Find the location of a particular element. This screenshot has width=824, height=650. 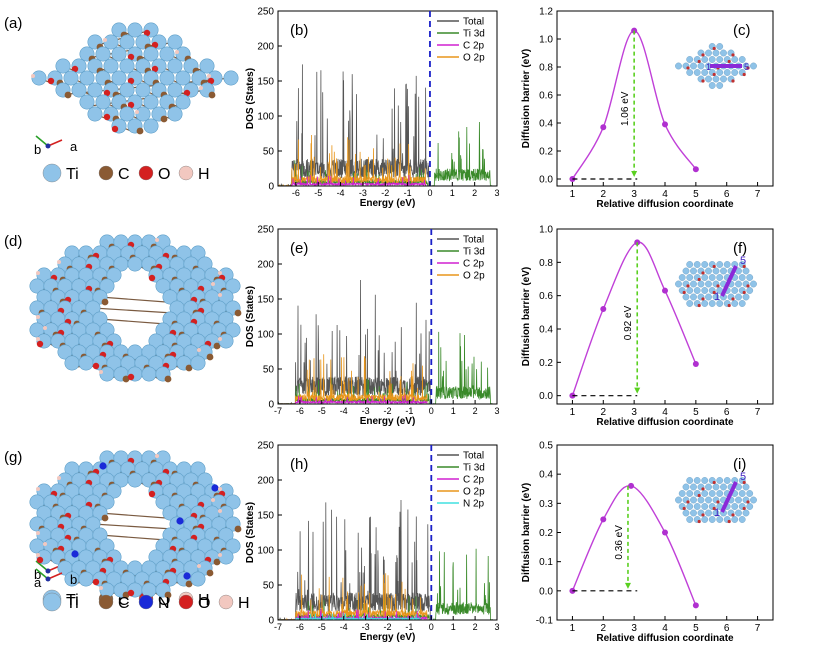

legend-swatch-Ti is located at coordinates (52, 602).